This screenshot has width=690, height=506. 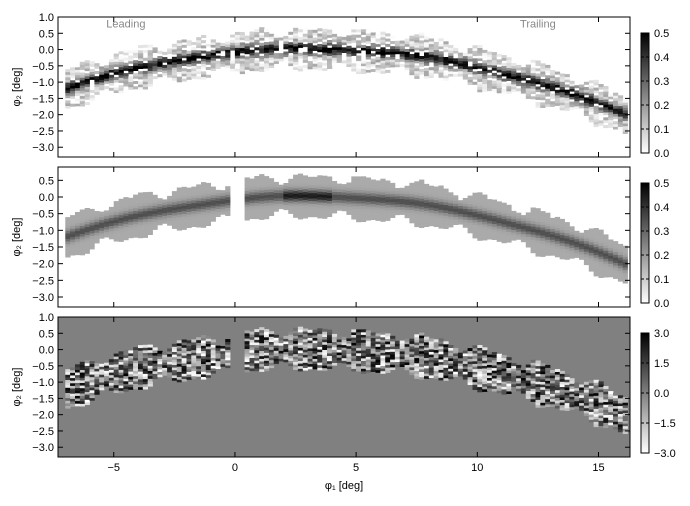 What do you see at coordinates (43, 148) in the screenshot?
I see `y-tick-label: −3.0` at bounding box center [43, 148].